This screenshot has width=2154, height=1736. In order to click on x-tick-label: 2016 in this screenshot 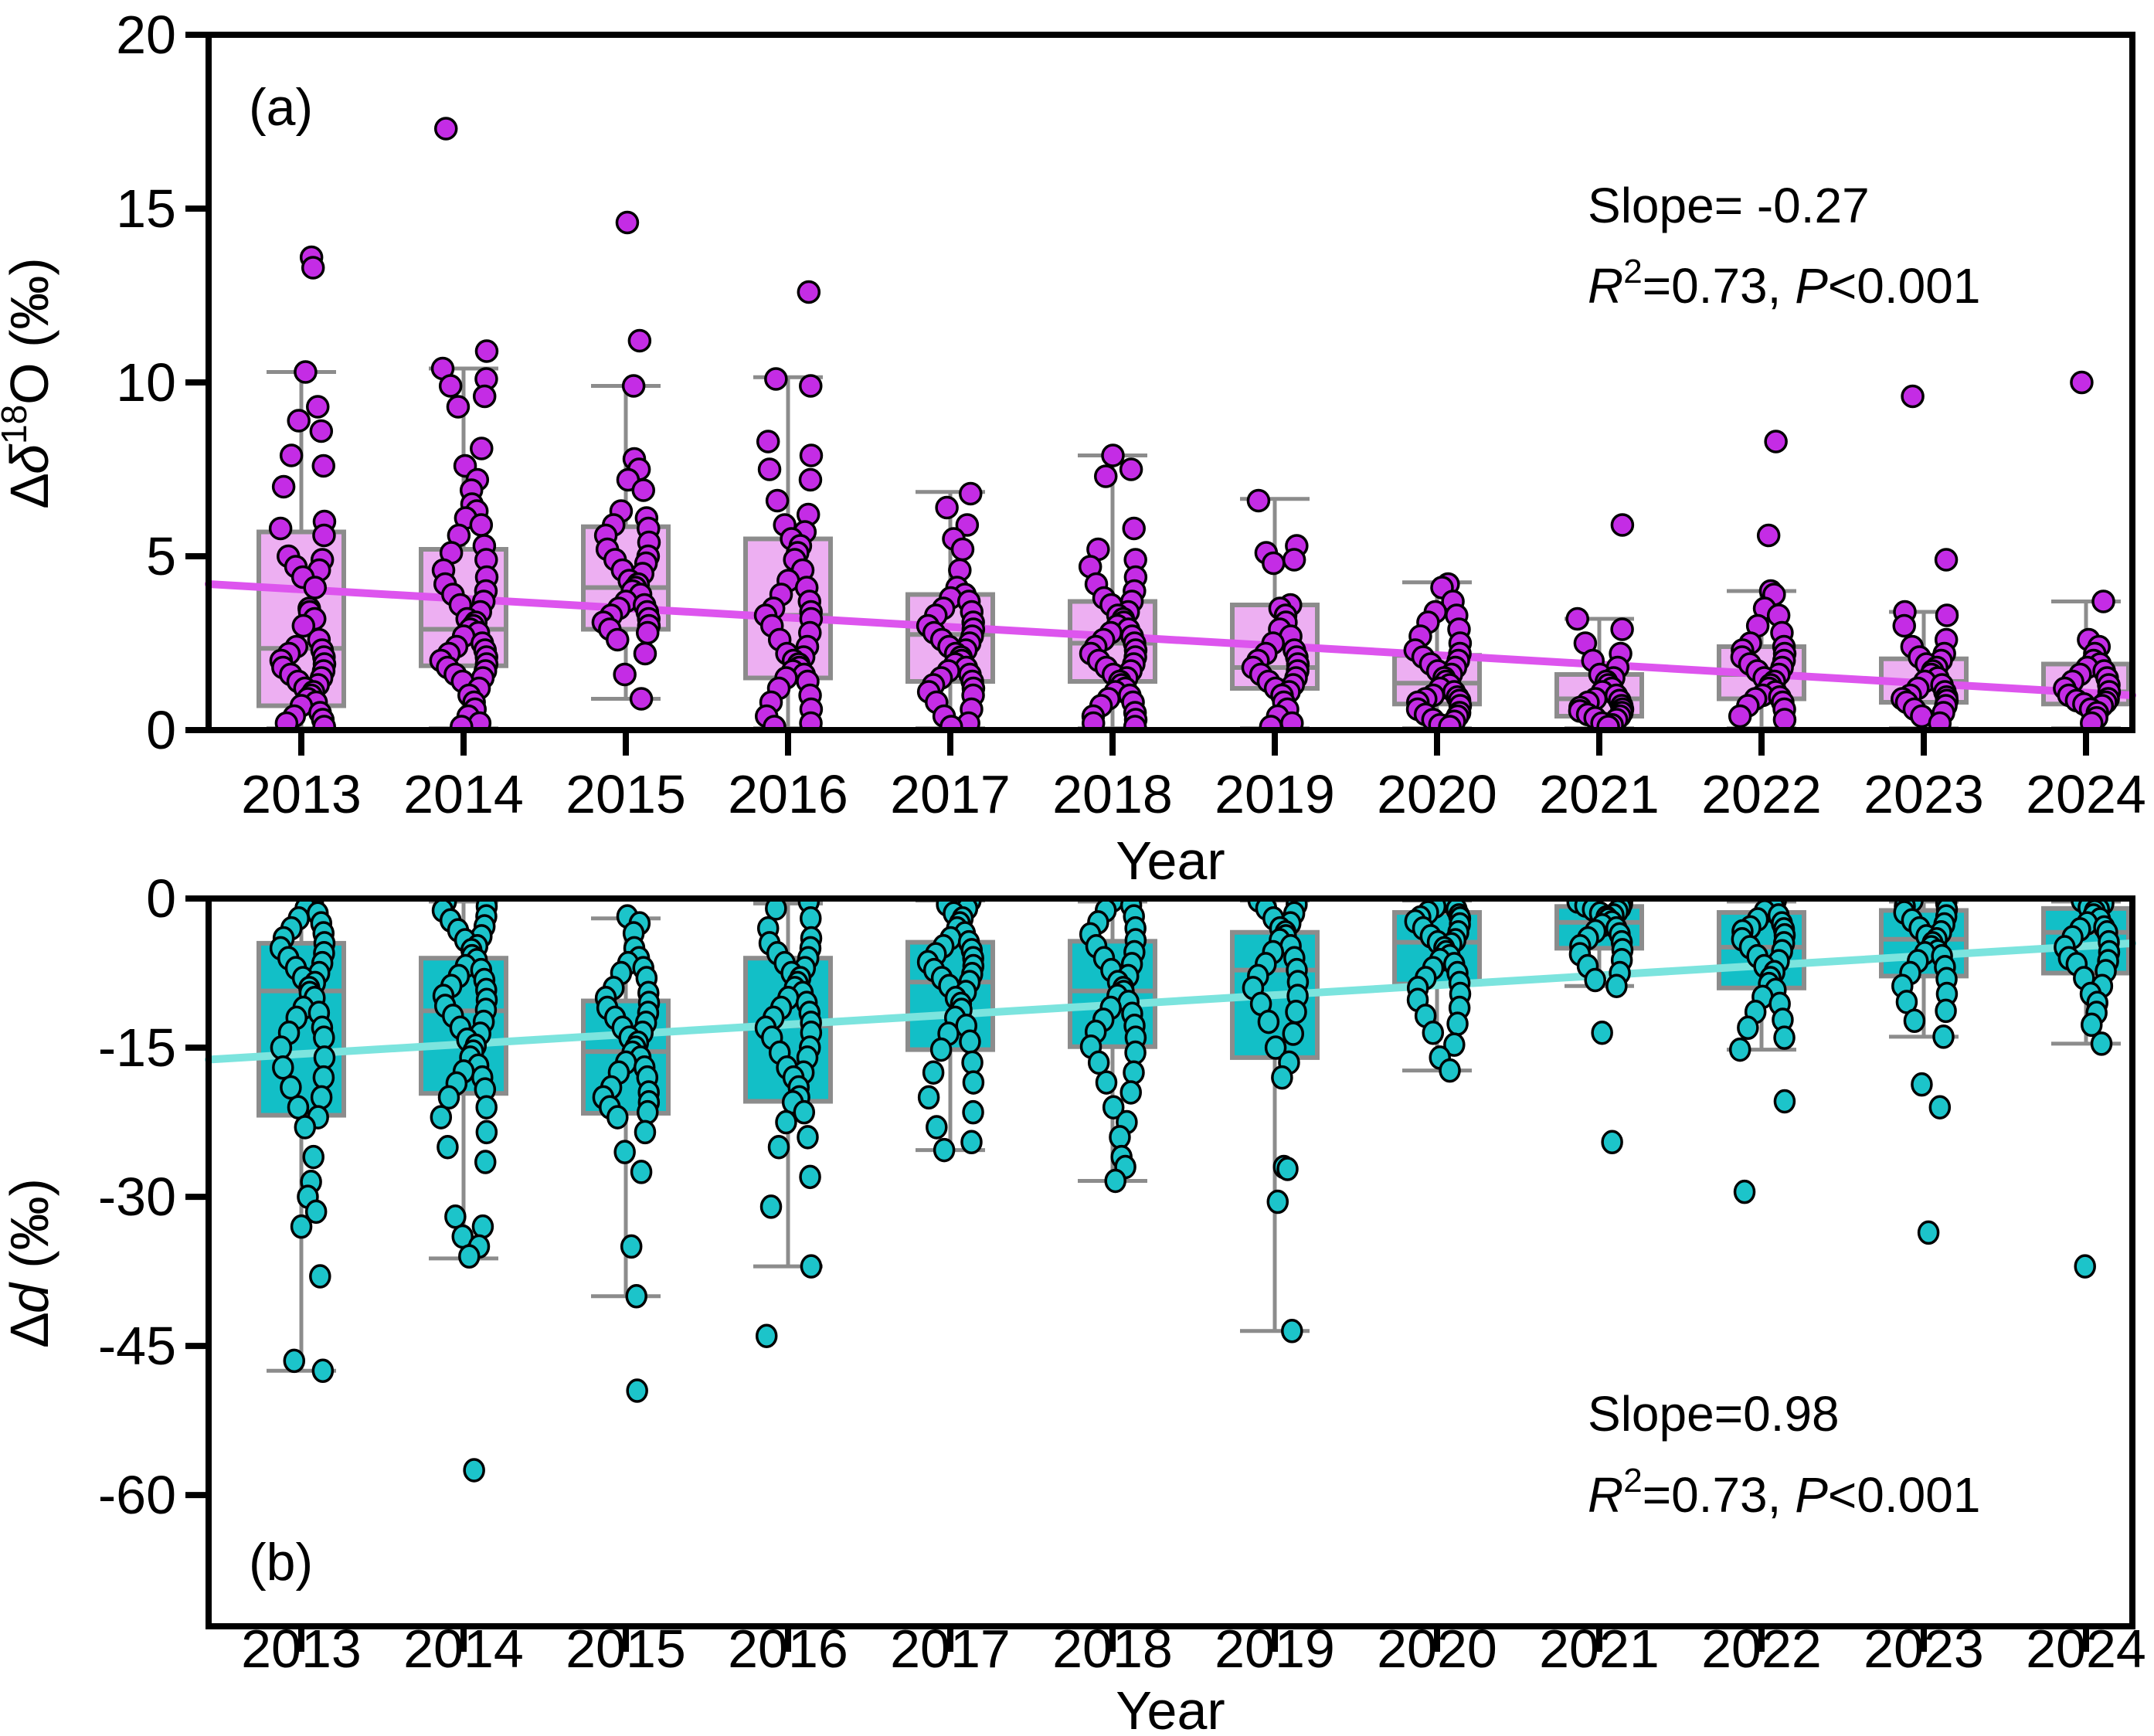, I will do `click(788, 794)`.